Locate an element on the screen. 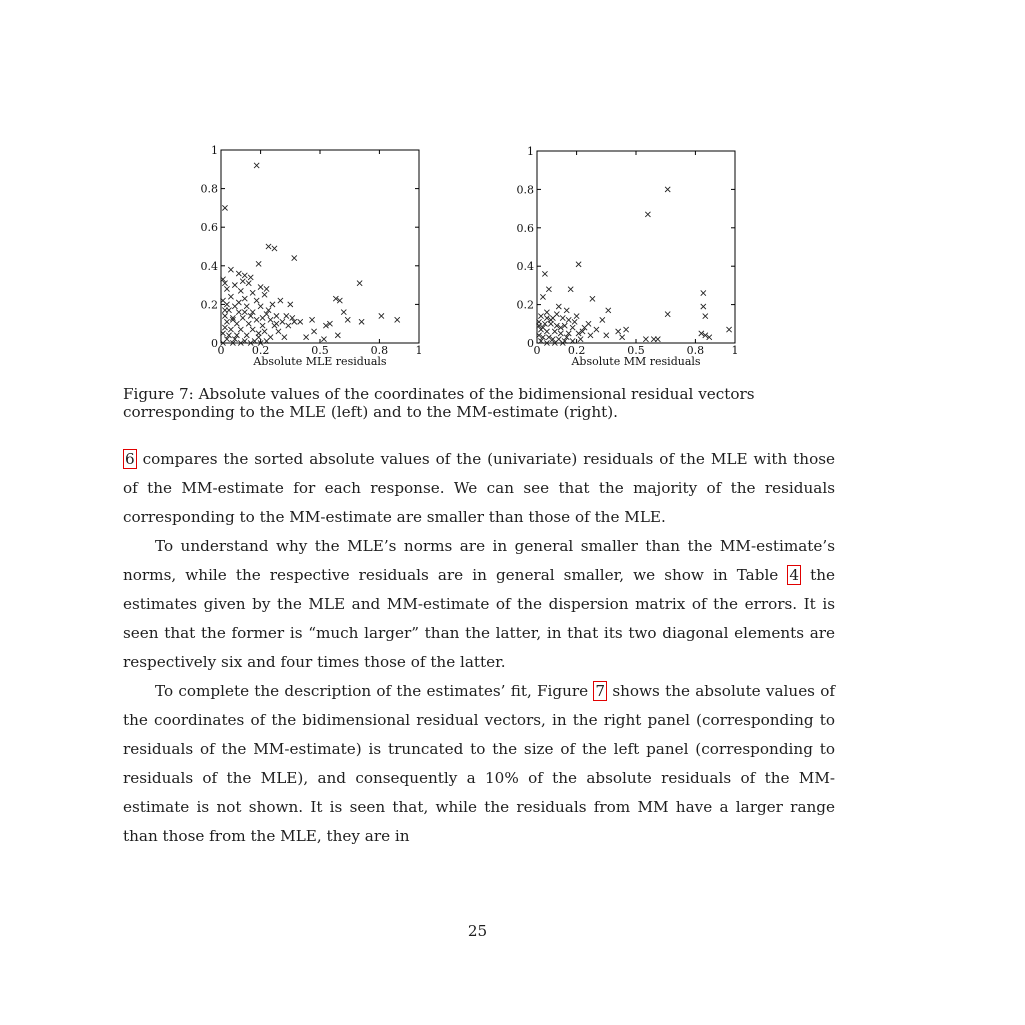 This screenshot has width=1025, height=1025. x-axis-label: Absolute MM residuals is located at coordinates (635, 361).